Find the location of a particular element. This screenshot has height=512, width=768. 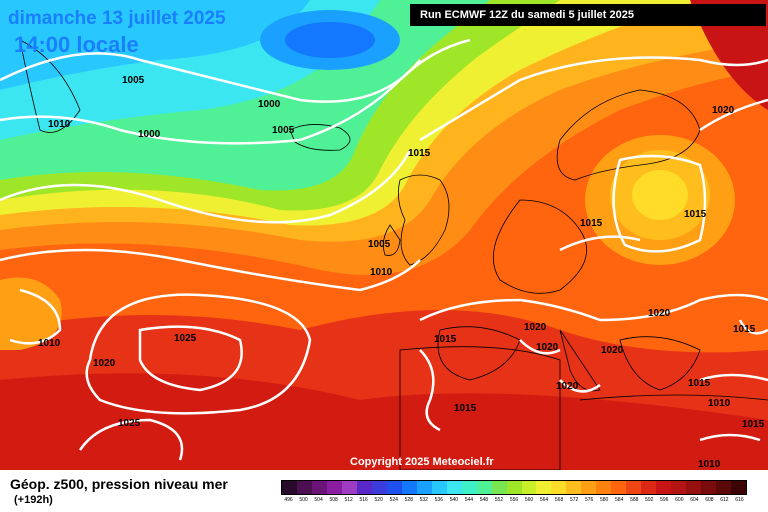

field-title: Géop. z500, pression niveau mer is located at coordinates (119, 484).